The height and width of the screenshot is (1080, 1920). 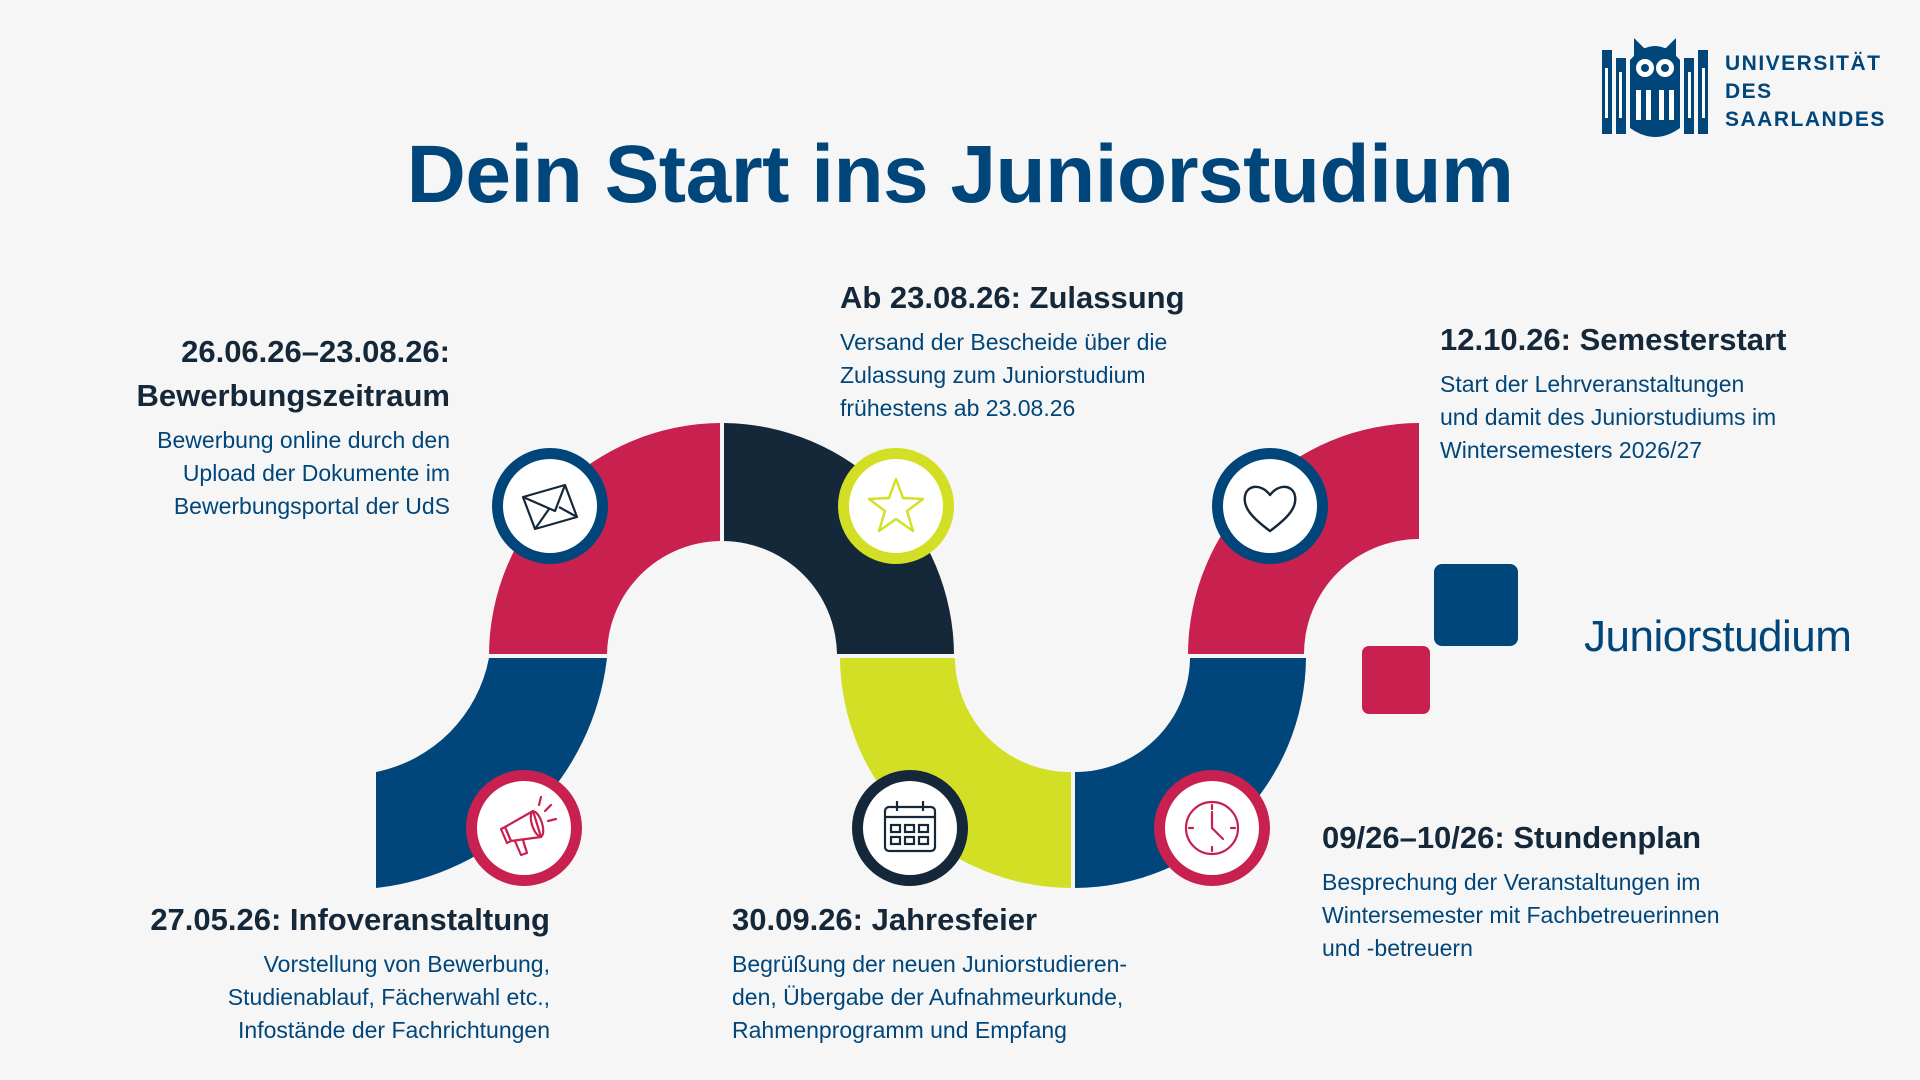 I want to click on step-heading: 27.05.26: Infoveranstaltung, so click(x=350, y=919).